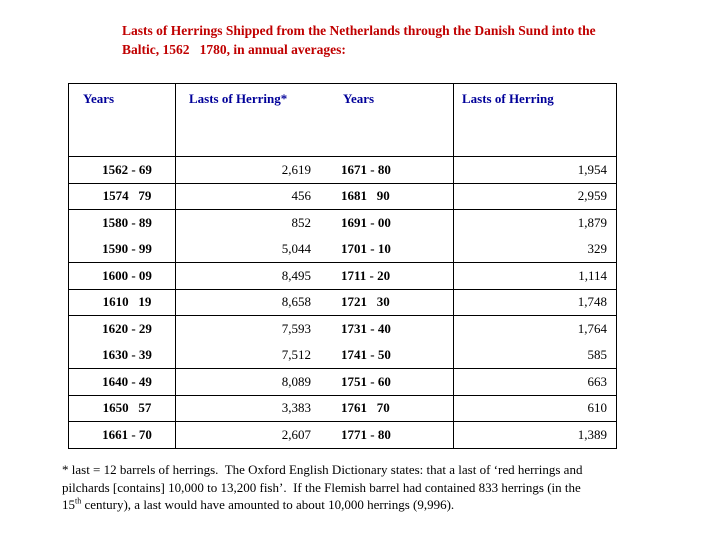 The height and width of the screenshot is (540, 720). Describe the element at coordinates (68, 504) in the screenshot. I see `footnote-line-3-prefix: 15` at that location.